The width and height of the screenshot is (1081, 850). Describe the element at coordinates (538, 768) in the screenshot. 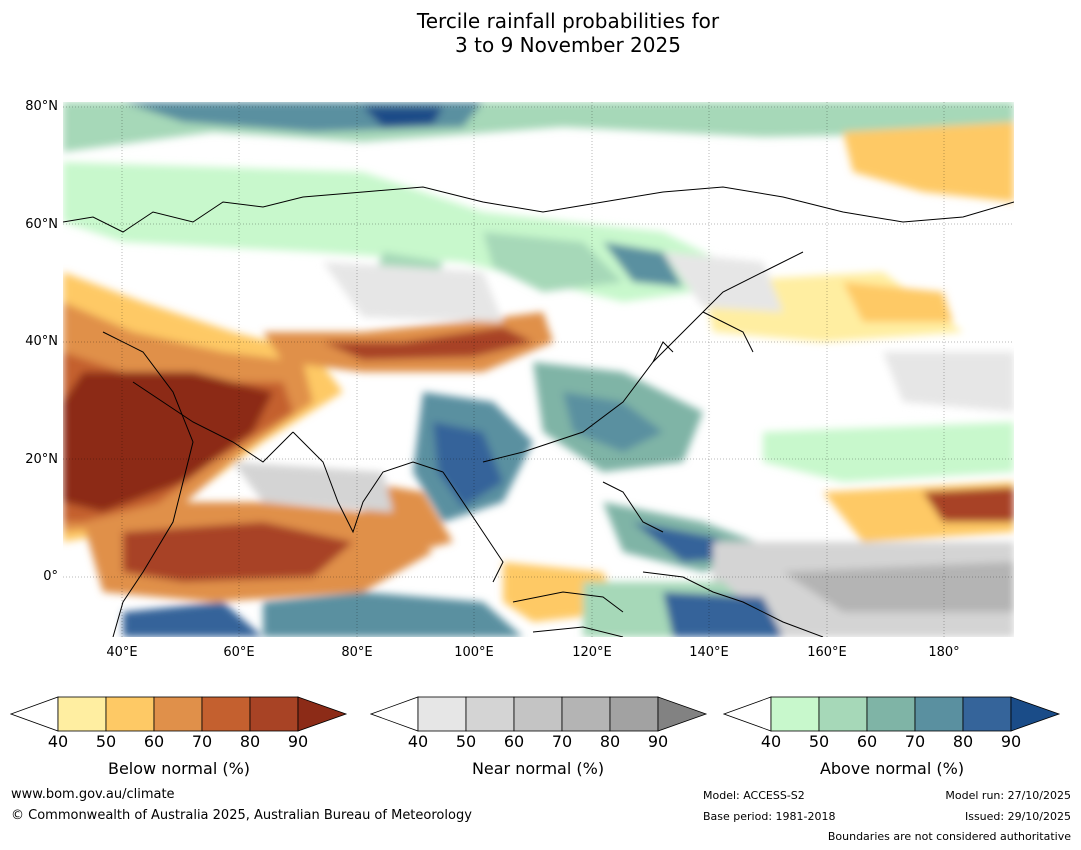

I see `colorbar-near-label: Near normal (%)` at that location.